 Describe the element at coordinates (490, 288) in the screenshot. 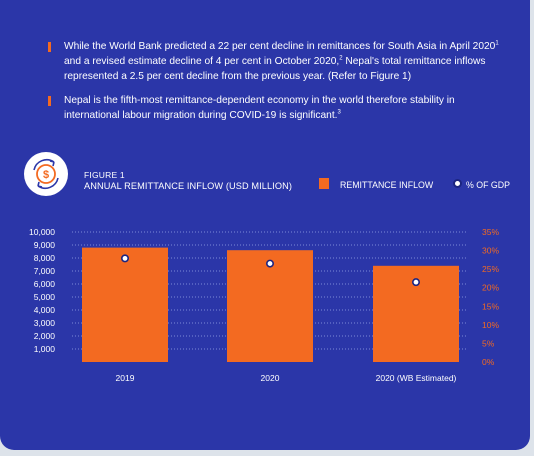

I see `y-right-tick-label: 20%` at that location.